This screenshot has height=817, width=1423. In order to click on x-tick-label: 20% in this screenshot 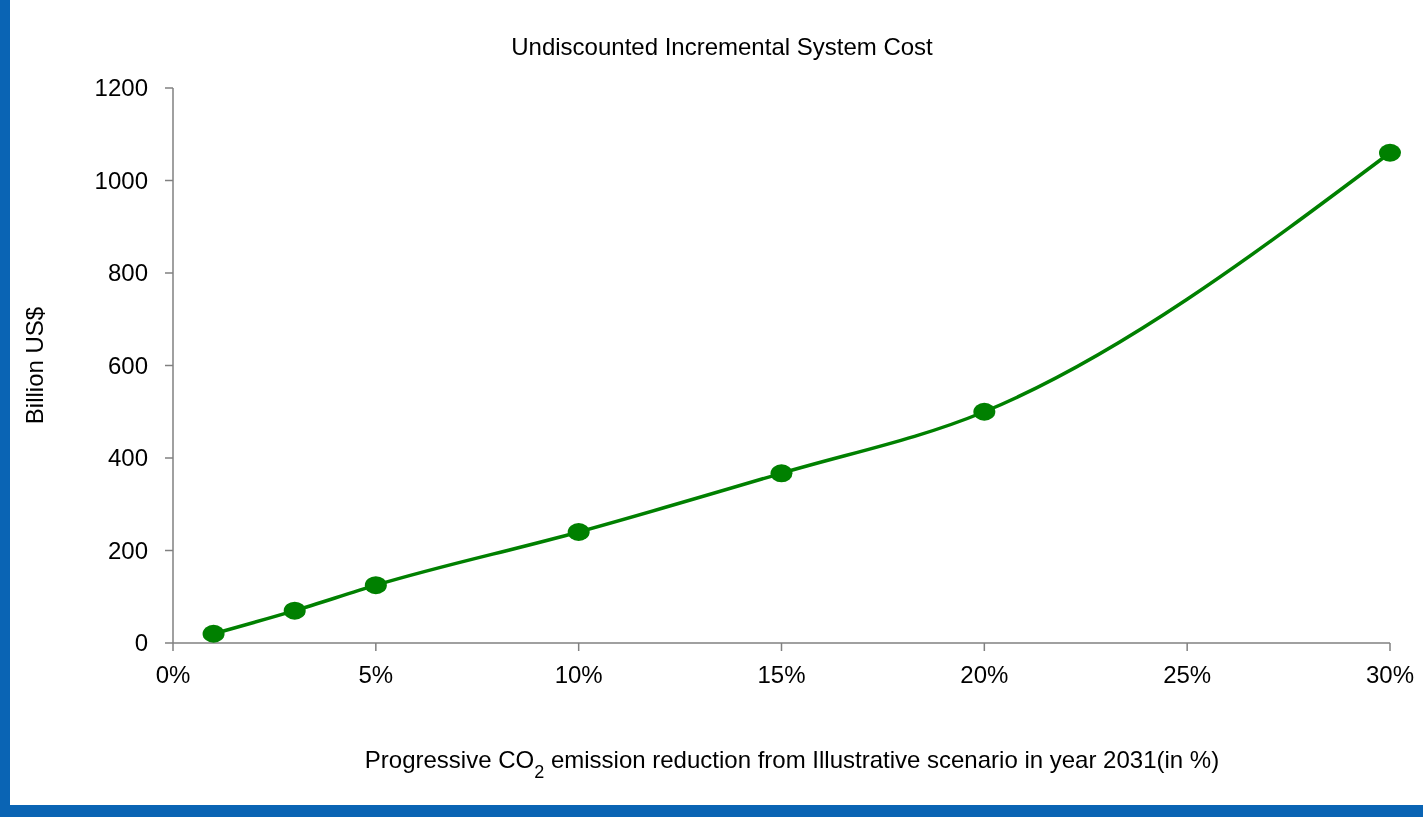, I will do `click(984, 675)`.